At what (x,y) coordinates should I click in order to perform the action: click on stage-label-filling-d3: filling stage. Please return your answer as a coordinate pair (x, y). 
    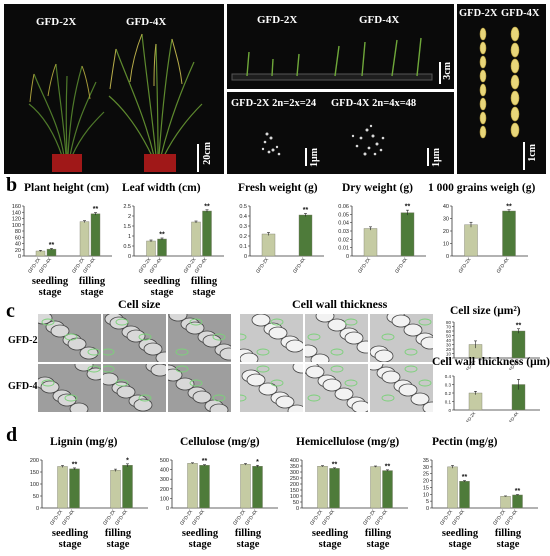
    Looking at the image, I should click on (378, 539).